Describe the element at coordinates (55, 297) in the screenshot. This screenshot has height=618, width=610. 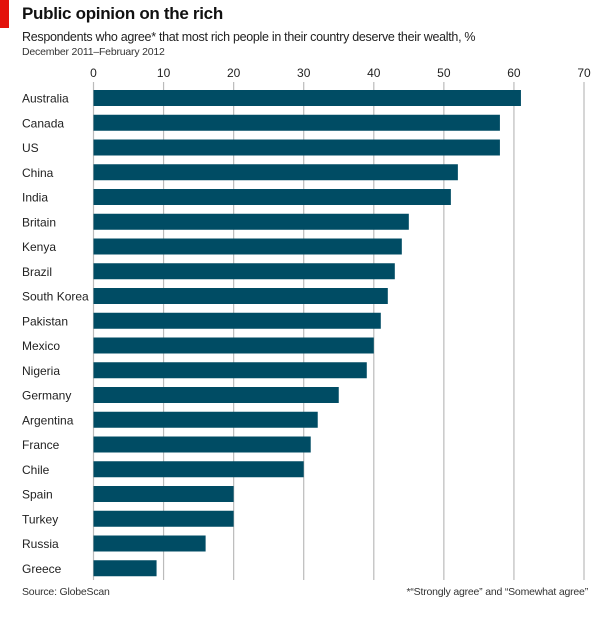
I see `category-label: South Korea` at that location.